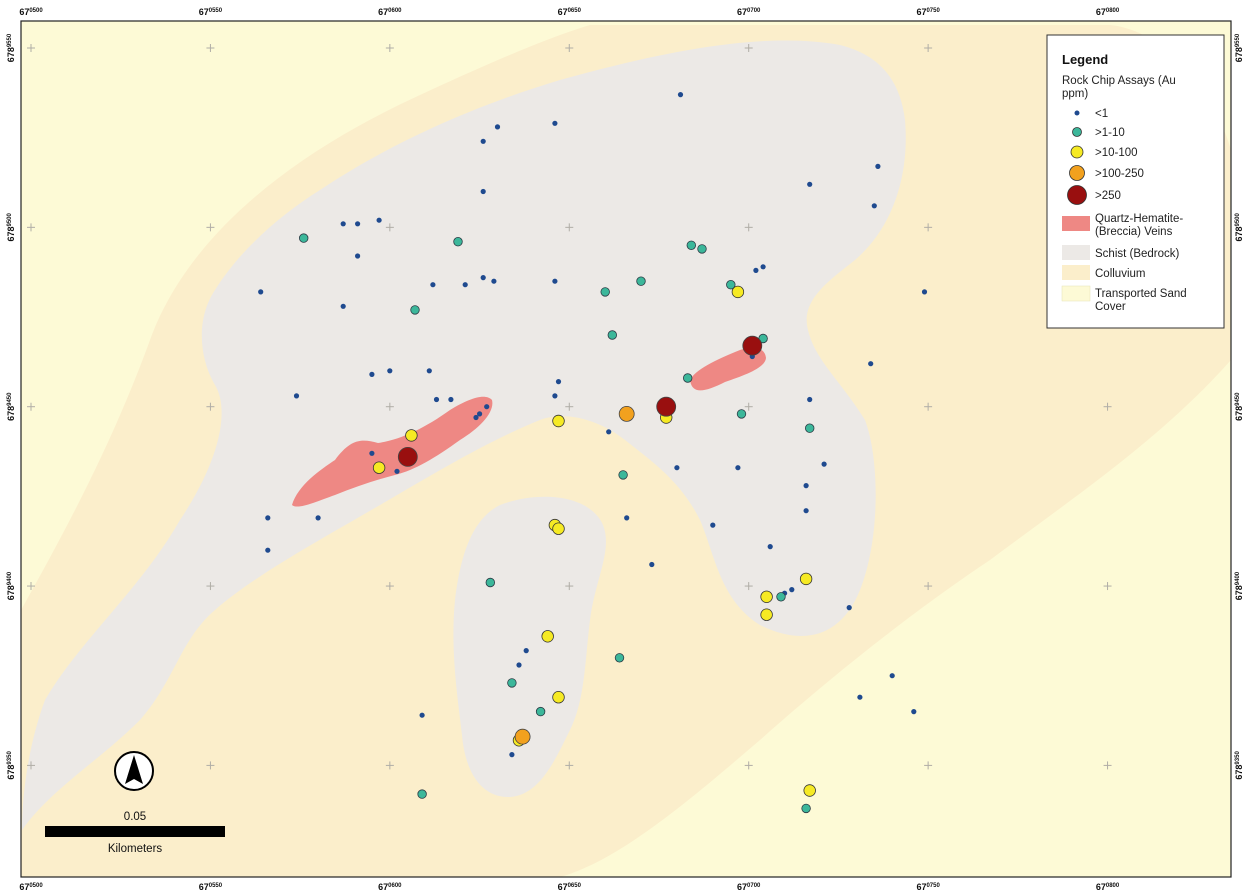 This screenshot has width=1249, height=895. What do you see at coordinates (1110, 133) in the screenshot?
I see `legend-label-1-10: >1-10` at bounding box center [1110, 133].